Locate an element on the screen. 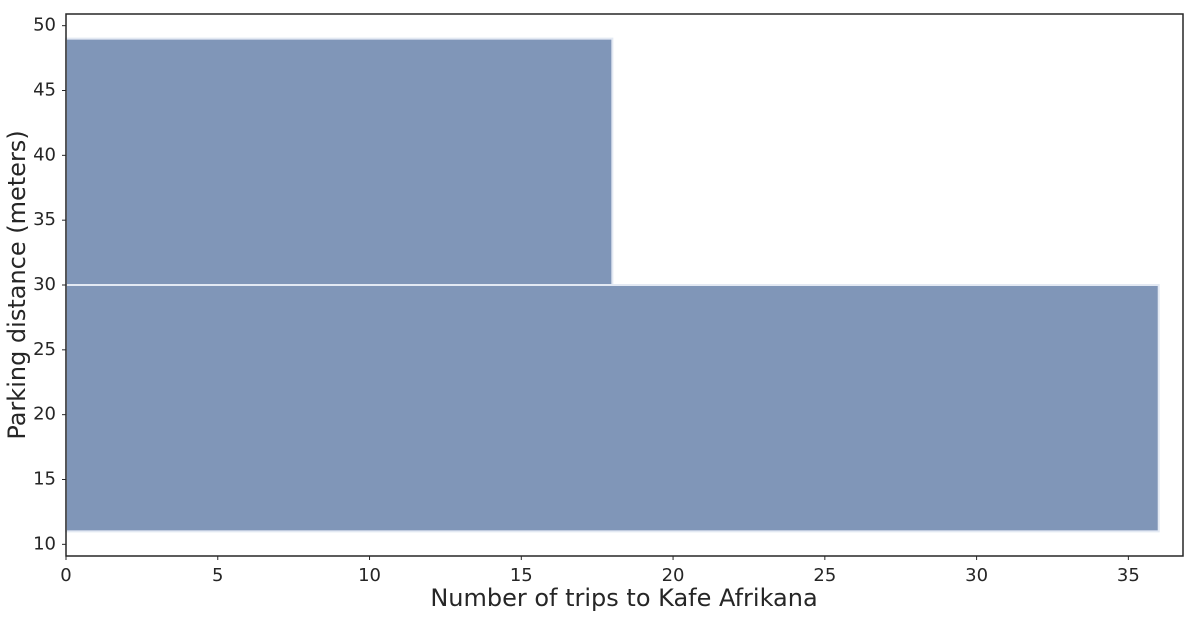  y-tick-label: 10 is located at coordinates (44, 543).